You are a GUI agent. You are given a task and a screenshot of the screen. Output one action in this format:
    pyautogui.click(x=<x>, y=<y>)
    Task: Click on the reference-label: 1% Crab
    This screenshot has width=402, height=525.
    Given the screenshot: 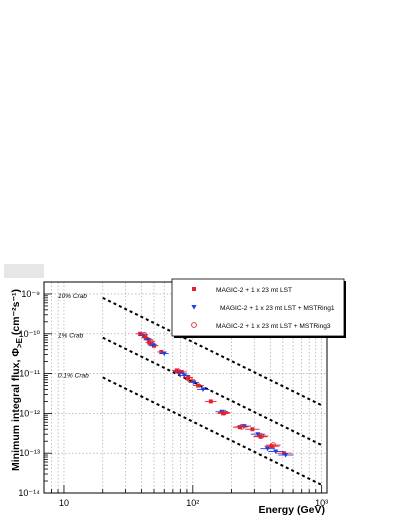 What is the action you would take?
    pyautogui.click(x=71, y=336)
    